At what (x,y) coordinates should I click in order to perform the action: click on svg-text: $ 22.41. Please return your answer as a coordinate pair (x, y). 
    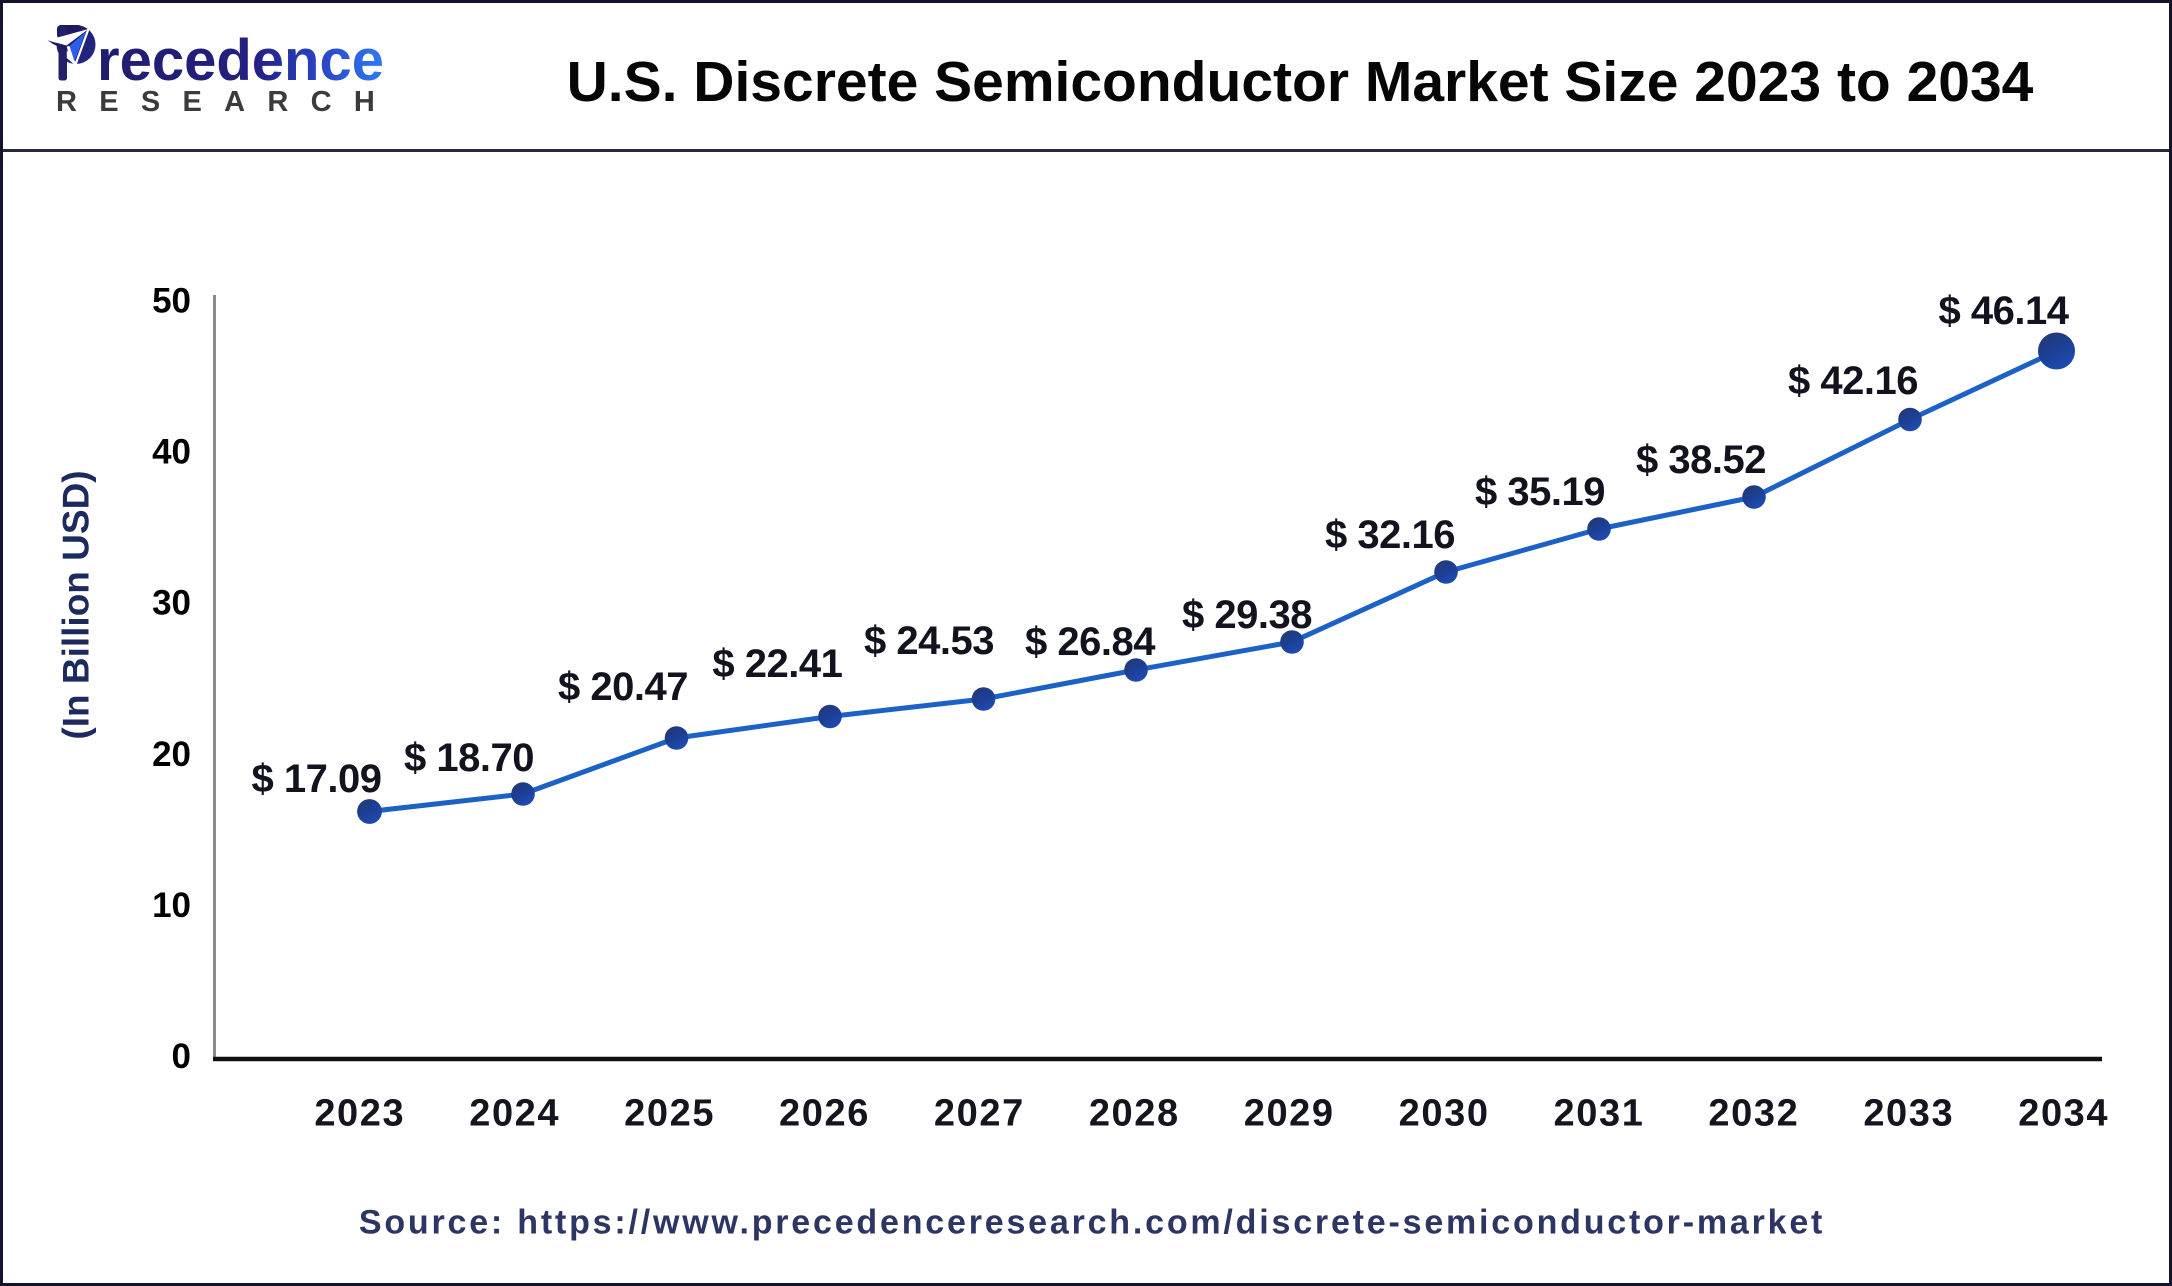
    Looking at the image, I should click on (777, 664).